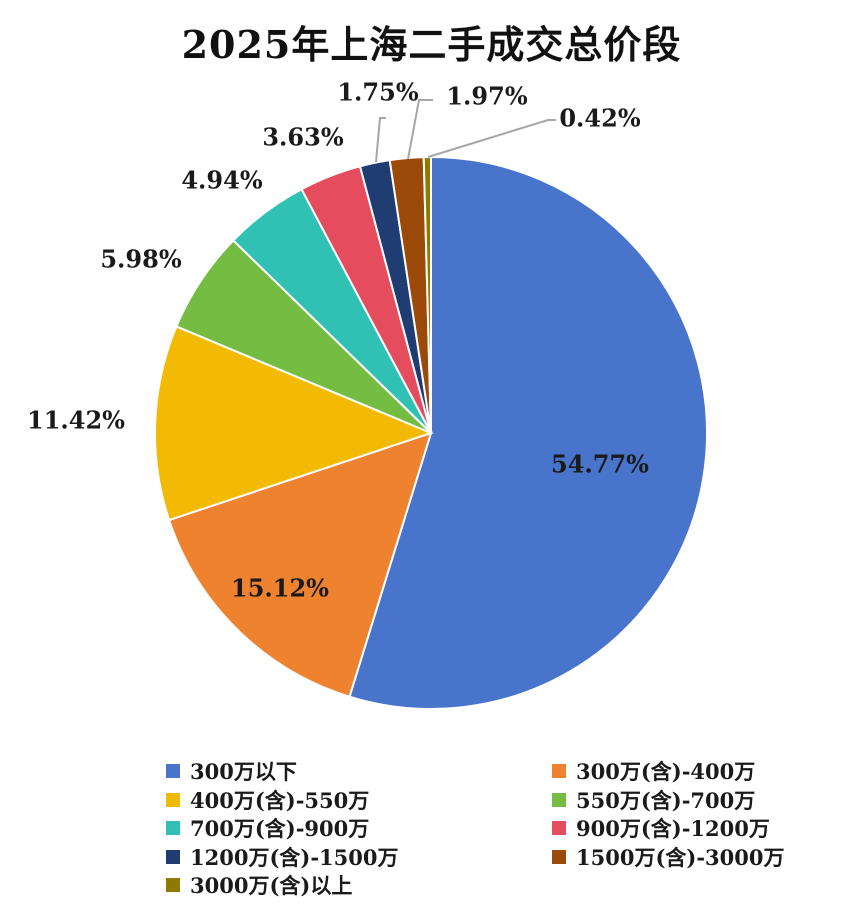 Image resolution: width=863 pixels, height=918 pixels. What do you see at coordinates (221, 180) in the screenshot?
I see `slice-label-5: 4.94%` at bounding box center [221, 180].